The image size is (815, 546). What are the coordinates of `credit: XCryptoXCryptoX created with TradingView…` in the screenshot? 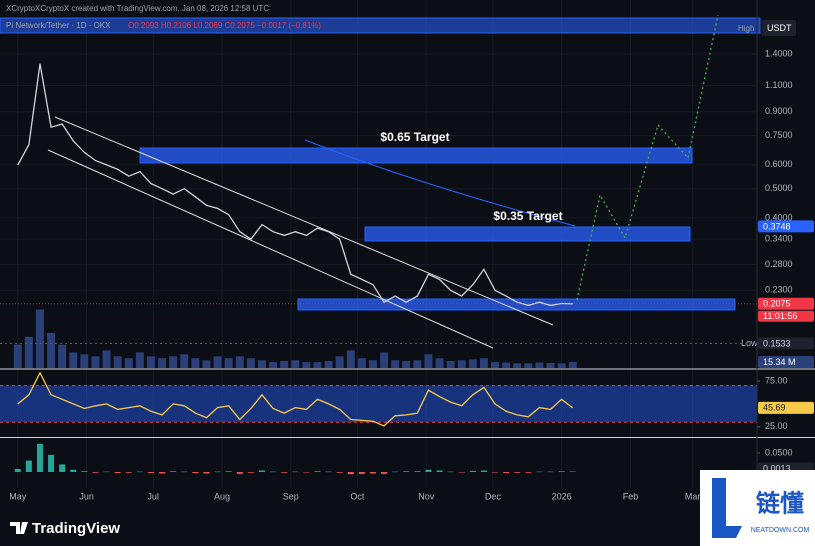 It's located at (137, 8).